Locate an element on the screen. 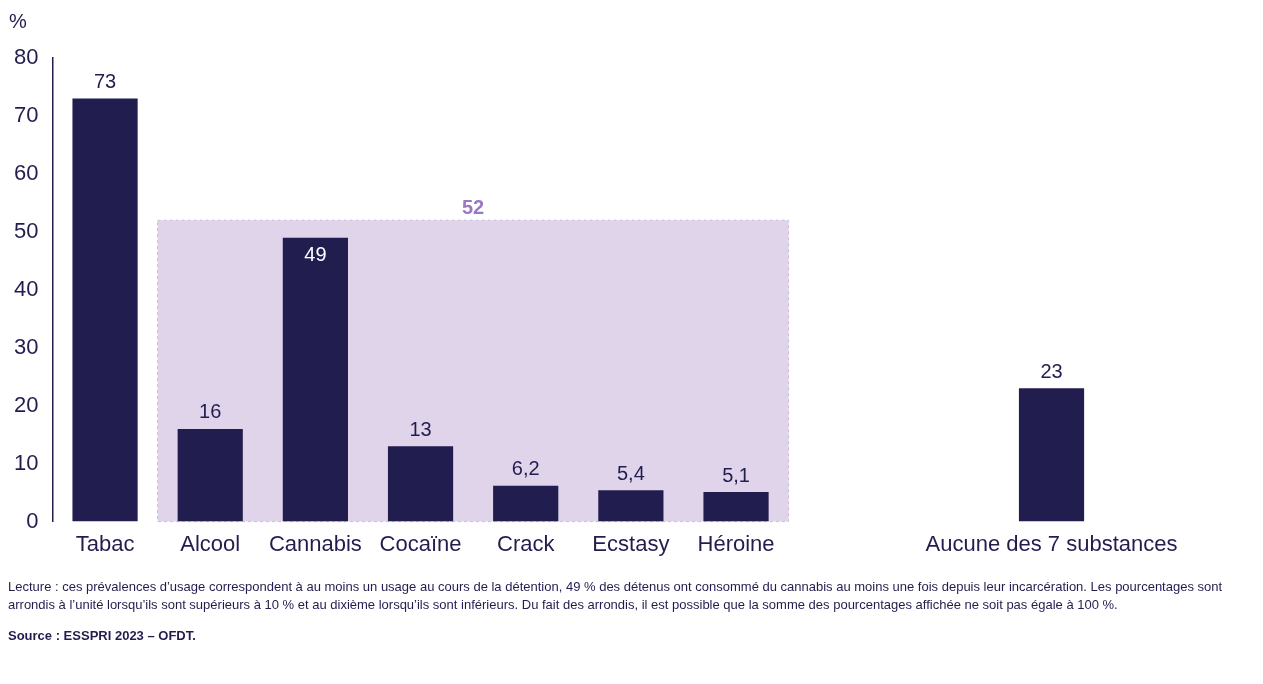  y-tick-label: 10 is located at coordinates (26, 462).